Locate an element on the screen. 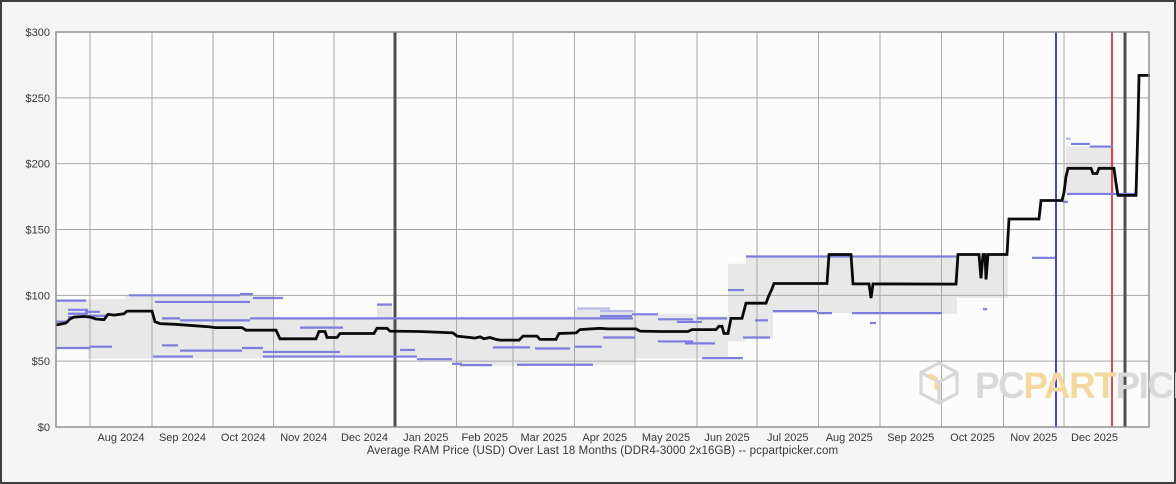 Image resolution: width=1176 pixels, height=484 pixels. x-axis-label: Dec 2025 is located at coordinates (1094, 438).